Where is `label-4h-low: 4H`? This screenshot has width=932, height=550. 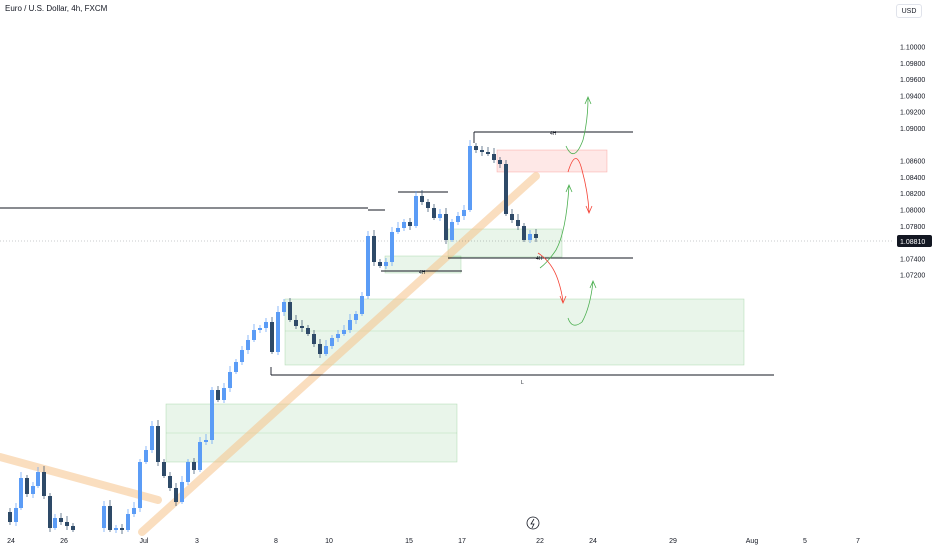
label-4h-low: 4H is located at coordinates (422, 273).